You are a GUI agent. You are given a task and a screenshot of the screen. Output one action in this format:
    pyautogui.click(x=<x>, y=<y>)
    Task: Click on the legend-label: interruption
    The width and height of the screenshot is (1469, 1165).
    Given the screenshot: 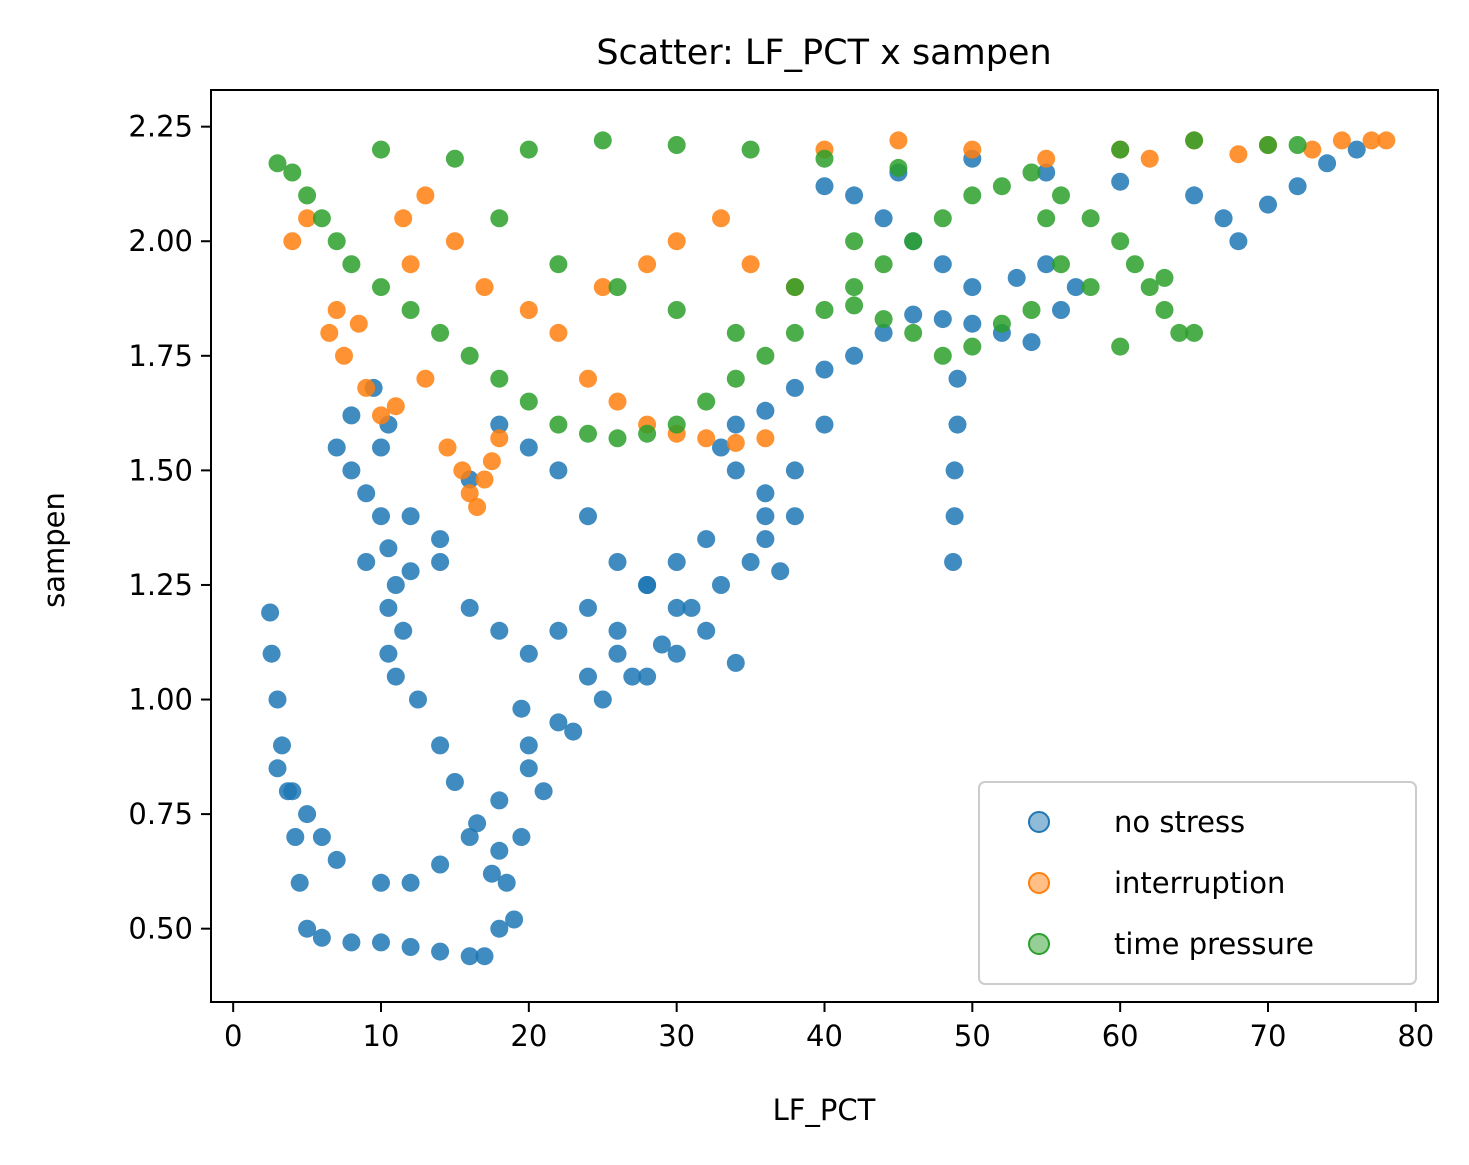 What is the action you would take?
    pyautogui.click(x=1199, y=883)
    